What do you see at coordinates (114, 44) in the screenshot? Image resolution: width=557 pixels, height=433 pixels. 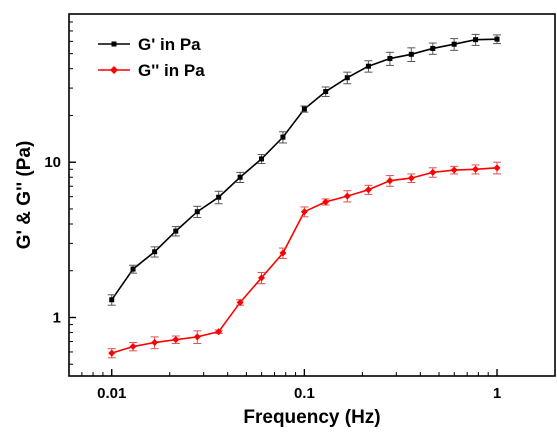 I see `legend-marker-g-prime` at bounding box center [114, 44].